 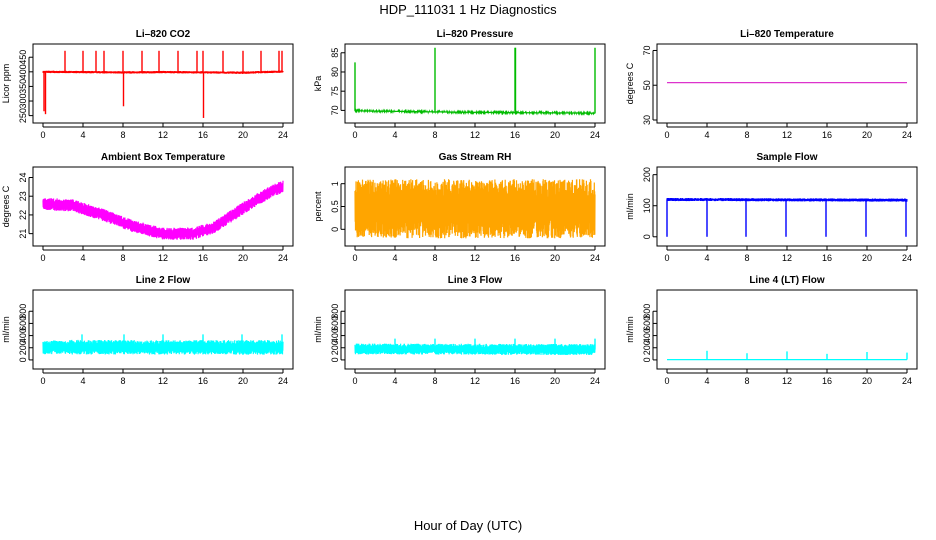 What do you see at coordinates (647, 120) in the screenshot?
I see `y-tick-label: 30` at bounding box center [647, 120].